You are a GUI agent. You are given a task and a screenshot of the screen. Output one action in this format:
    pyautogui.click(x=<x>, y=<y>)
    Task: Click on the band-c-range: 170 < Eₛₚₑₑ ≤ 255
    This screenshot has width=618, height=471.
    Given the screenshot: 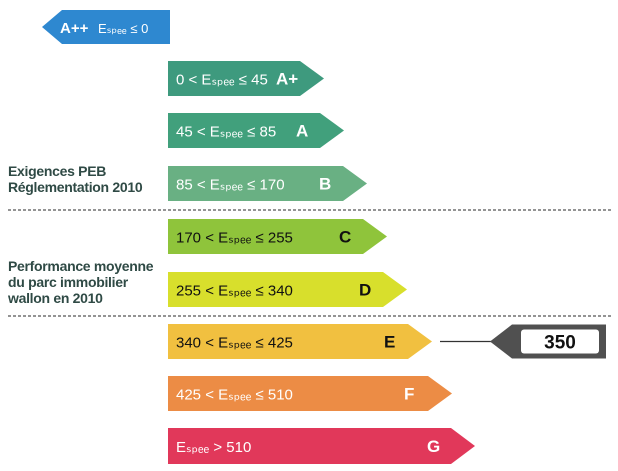 What is the action you would take?
    pyautogui.click(x=234, y=238)
    